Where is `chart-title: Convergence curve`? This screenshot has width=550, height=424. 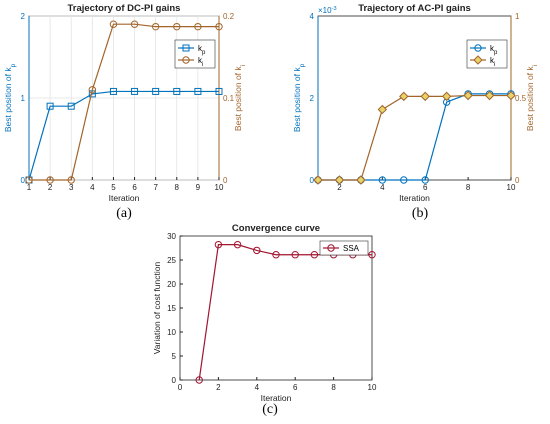
chart-title: Convergence curve is located at coordinates (276, 228).